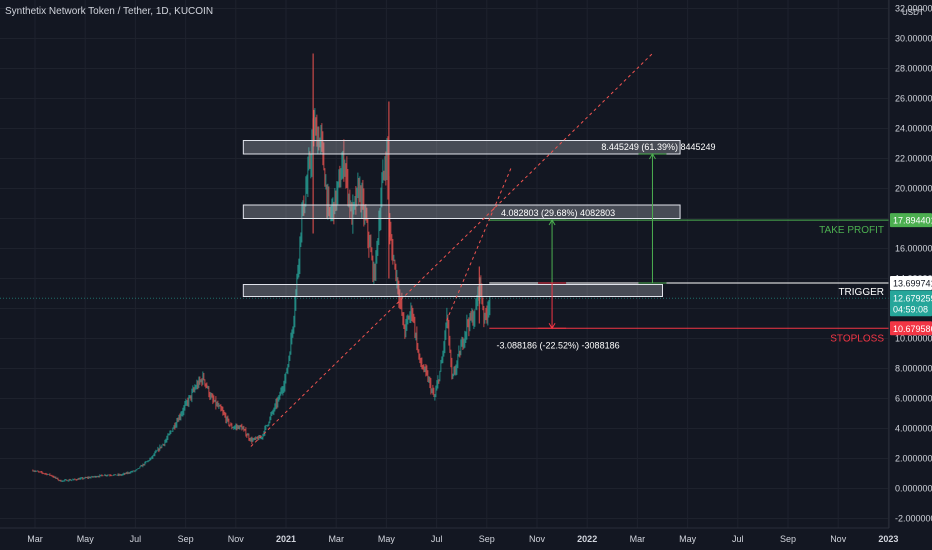 Image resolution: width=932 pixels, height=550 pixels. Describe the element at coordinates (558, 345) in the screenshot. I see `lower-measure-label: -3.088186 (-22.52%) -3088186` at that location.